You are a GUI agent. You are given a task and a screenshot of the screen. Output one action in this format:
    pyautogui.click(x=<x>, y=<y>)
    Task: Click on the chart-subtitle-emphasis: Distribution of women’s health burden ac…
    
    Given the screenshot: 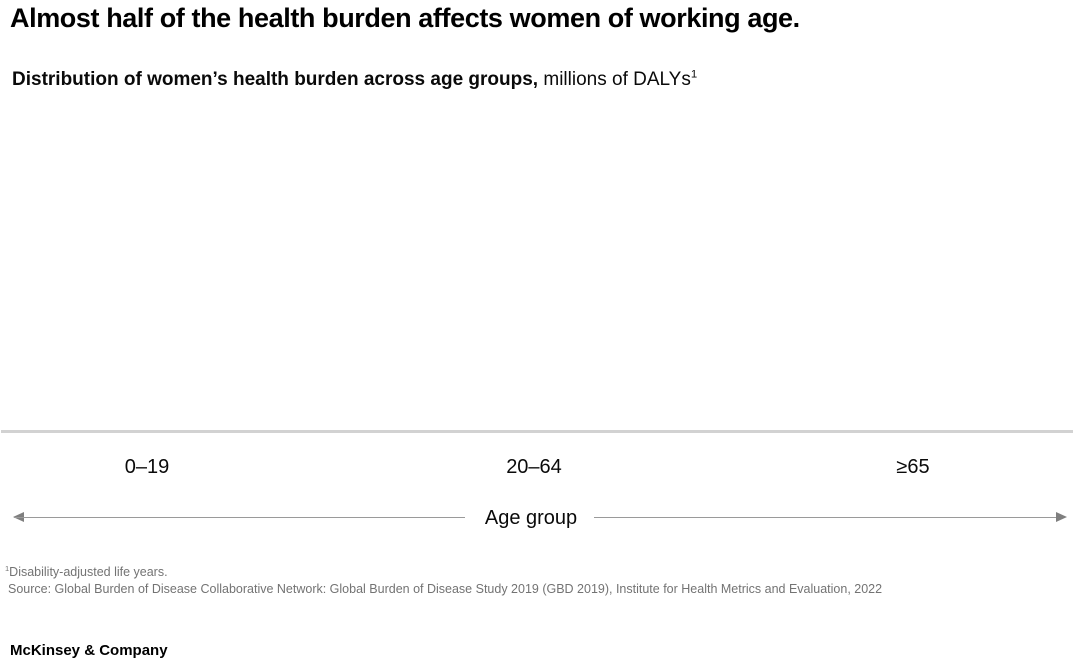 What is the action you would take?
    pyautogui.click(x=275, y=79)
    